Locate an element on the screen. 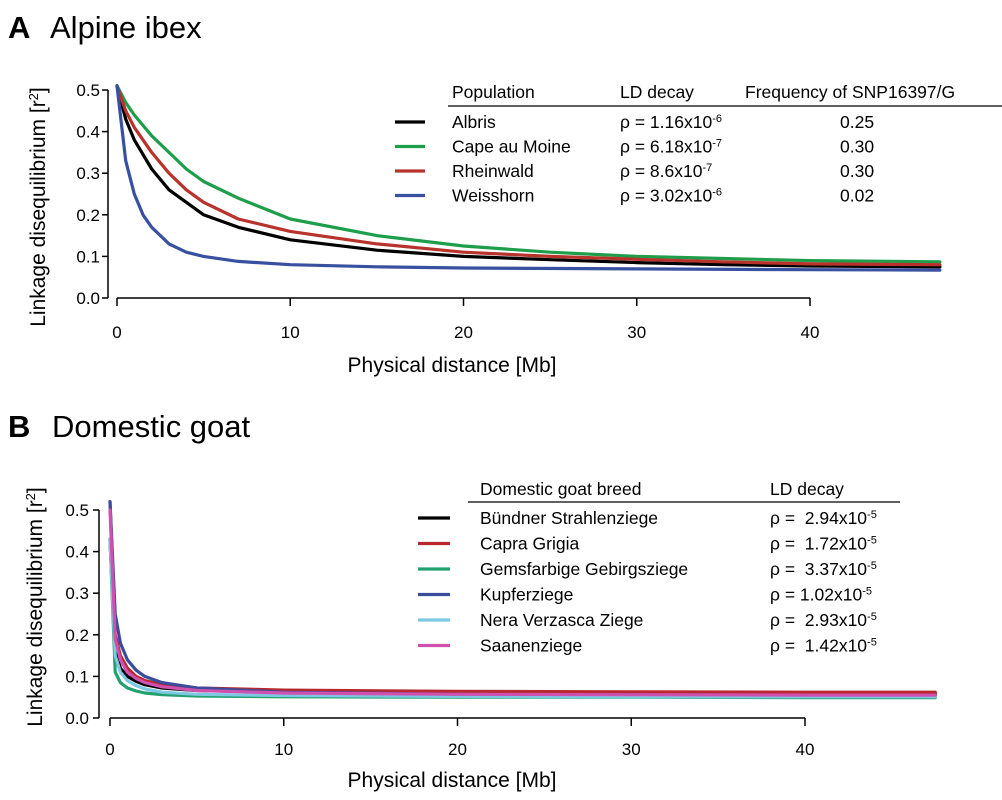 Image resolution: width=1002 pixels, height=800 pixels. legend-entry-rho: ρ = 2.93x10-5 is located at coordinates (823, 620).